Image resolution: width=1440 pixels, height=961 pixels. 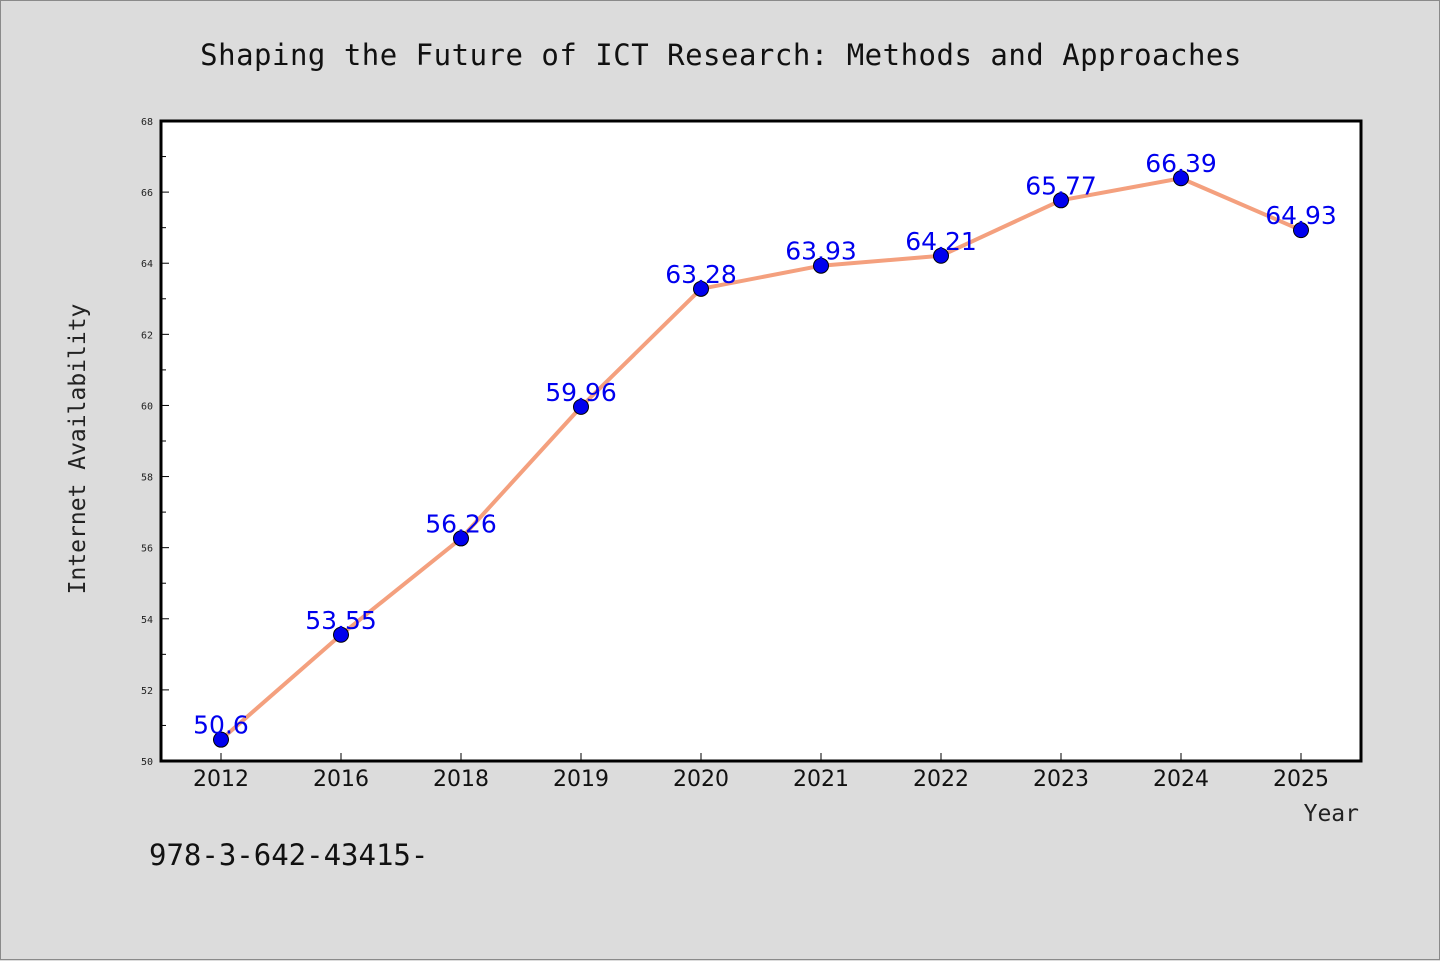 I want to click on y-tick-label: 50, so click(x=147, y=762).